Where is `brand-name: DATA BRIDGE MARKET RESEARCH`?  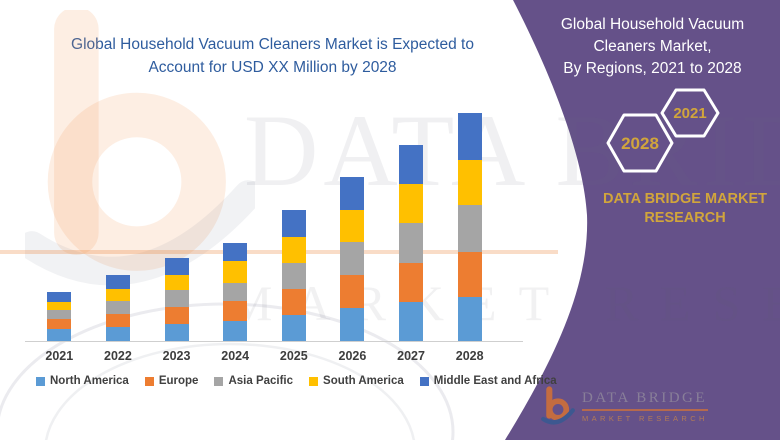 brand-name: DATA BRIDGE MARKET RESEARCH is located at coordinates (683, 209).